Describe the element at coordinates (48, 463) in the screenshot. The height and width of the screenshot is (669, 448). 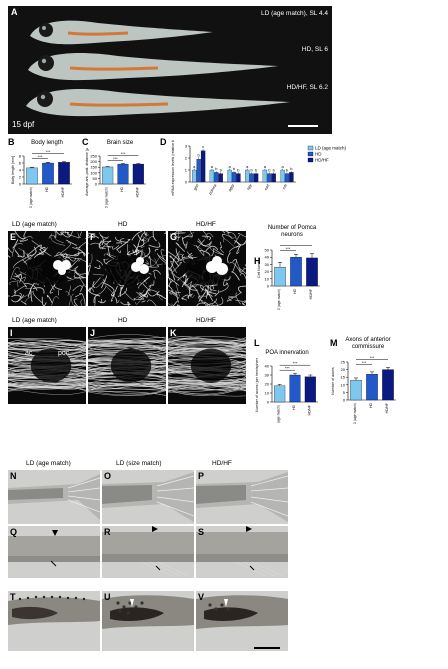
I see `bottom-header-ld-age: LD (age match)` at that location.